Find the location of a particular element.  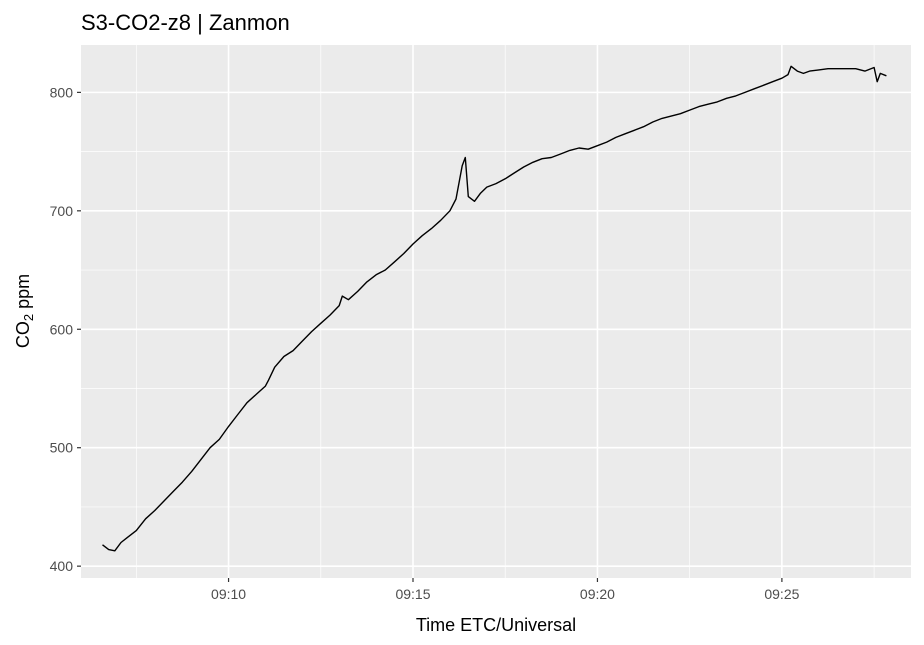

x-axis-title: Time ETC/Universal is located at coordinates (496, 625).